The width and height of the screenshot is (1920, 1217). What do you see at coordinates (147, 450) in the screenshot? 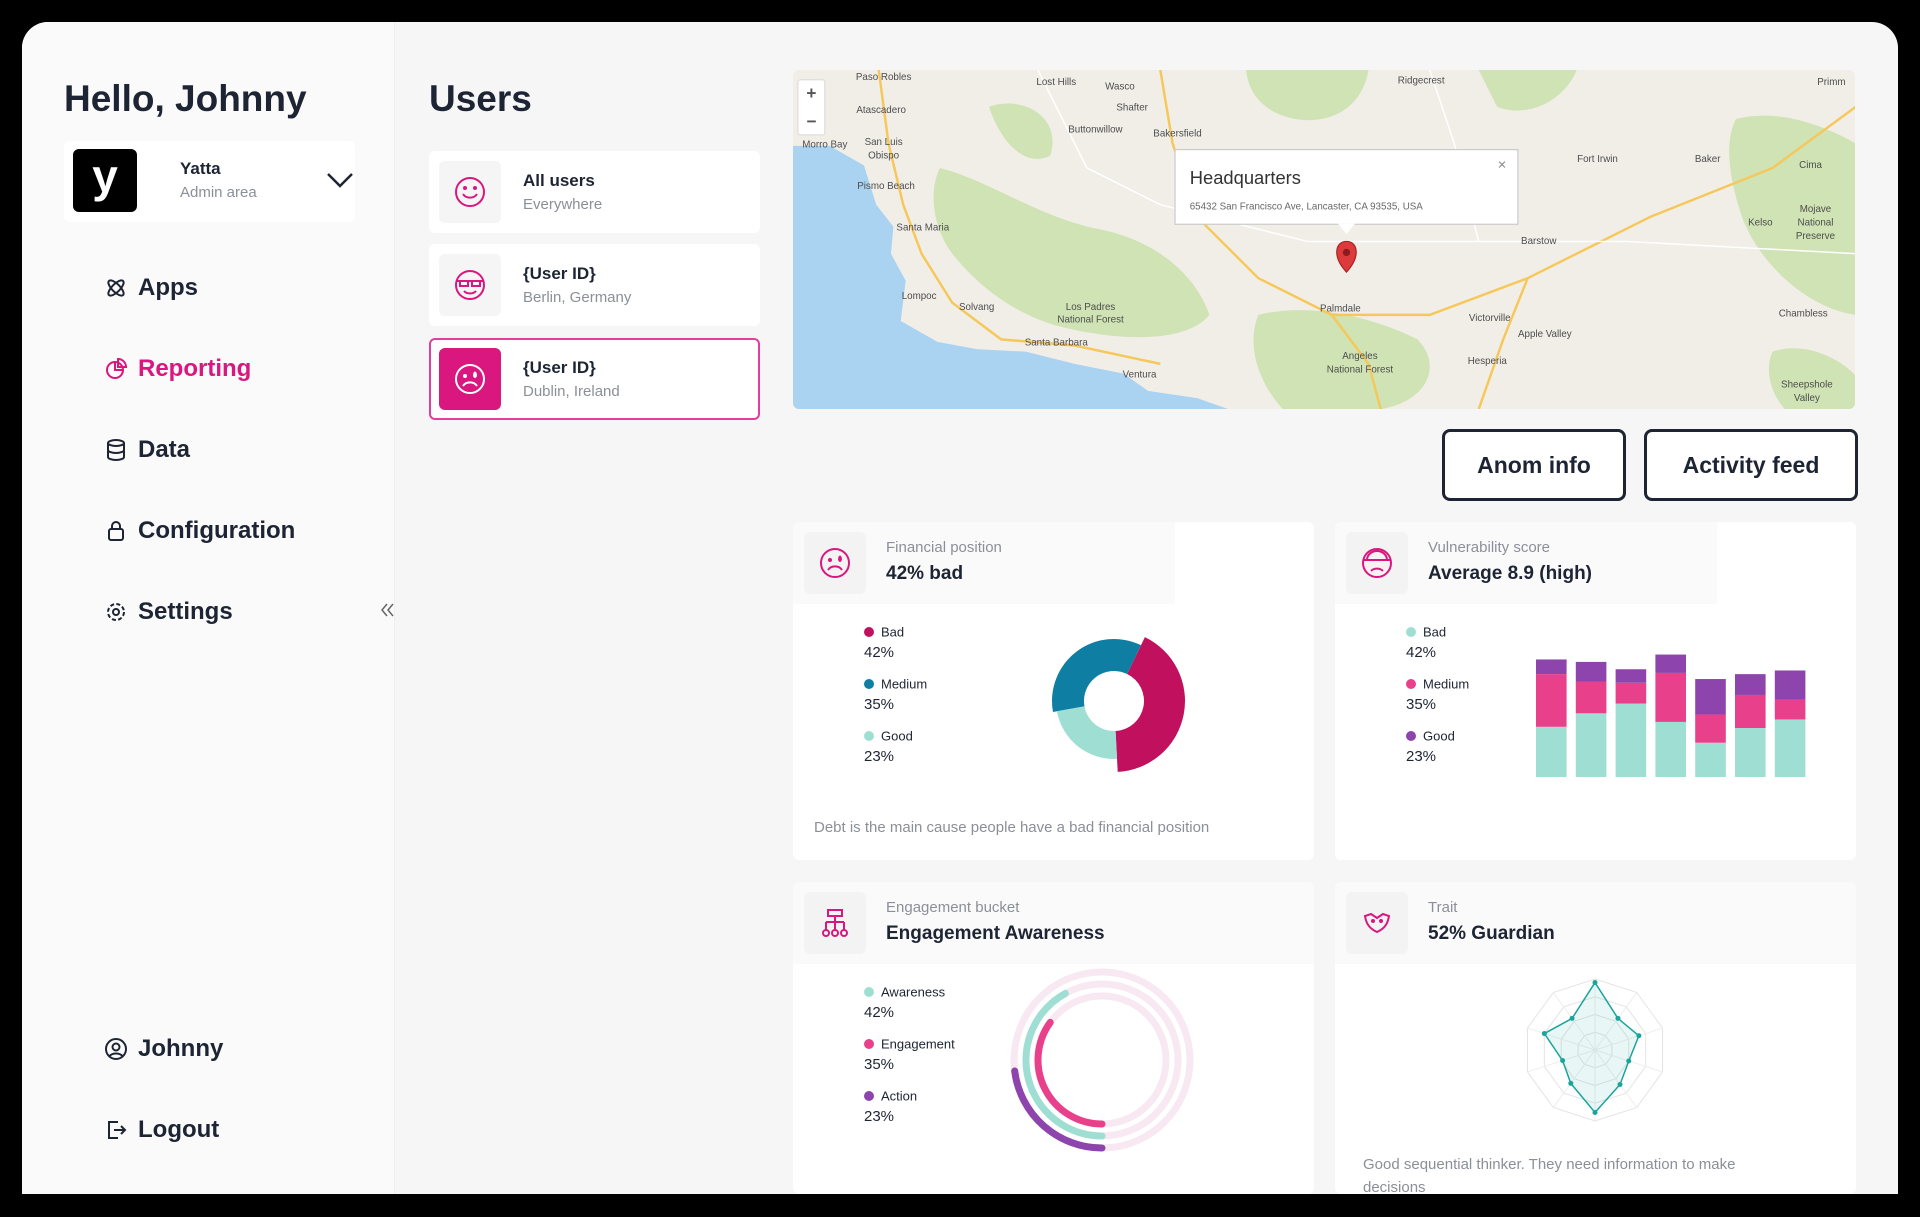
I see `nav-data: Data` at bounding box center [147, 450].